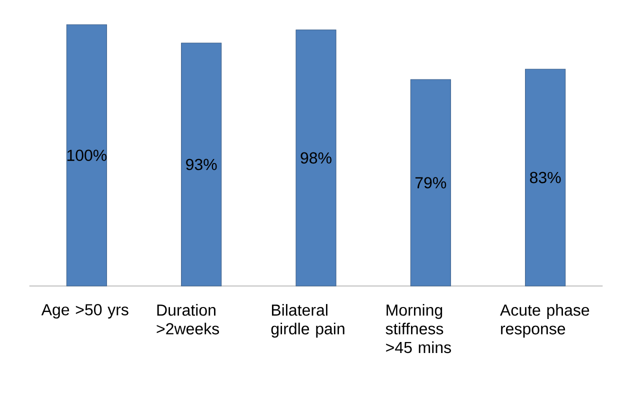 The image size is (629, 414). Describe the element at coordinates (307, 321) in the screenshot. I see `x-tick-label: Bilateral girdle pain` at that location.